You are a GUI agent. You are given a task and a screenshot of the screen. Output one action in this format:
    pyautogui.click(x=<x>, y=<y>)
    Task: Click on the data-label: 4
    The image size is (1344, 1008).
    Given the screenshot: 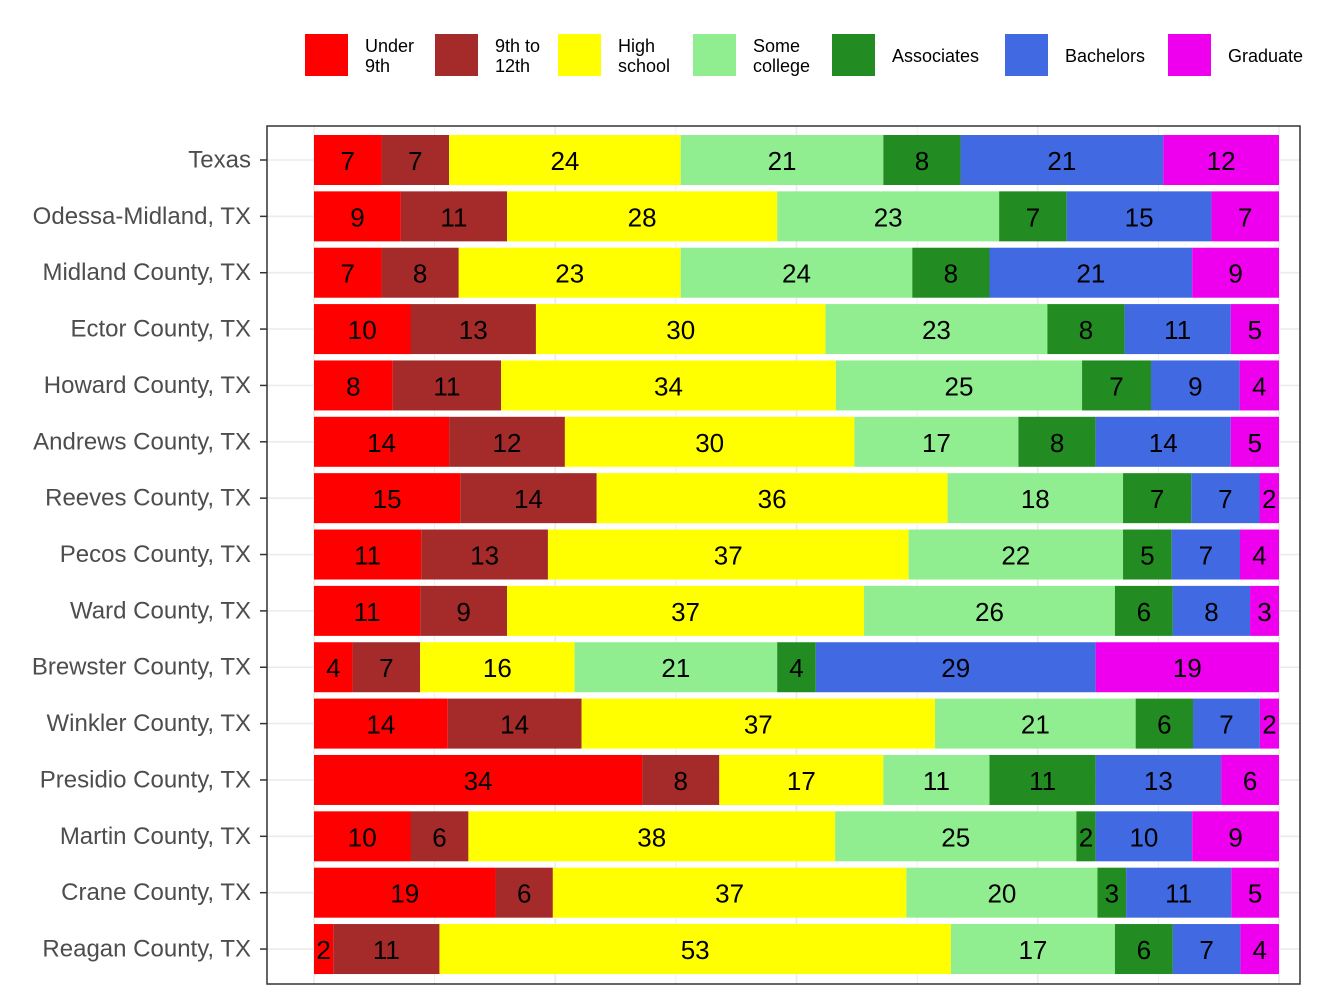 What is the action you would take?
    pyautogui.click(x=1259, y=950)
    